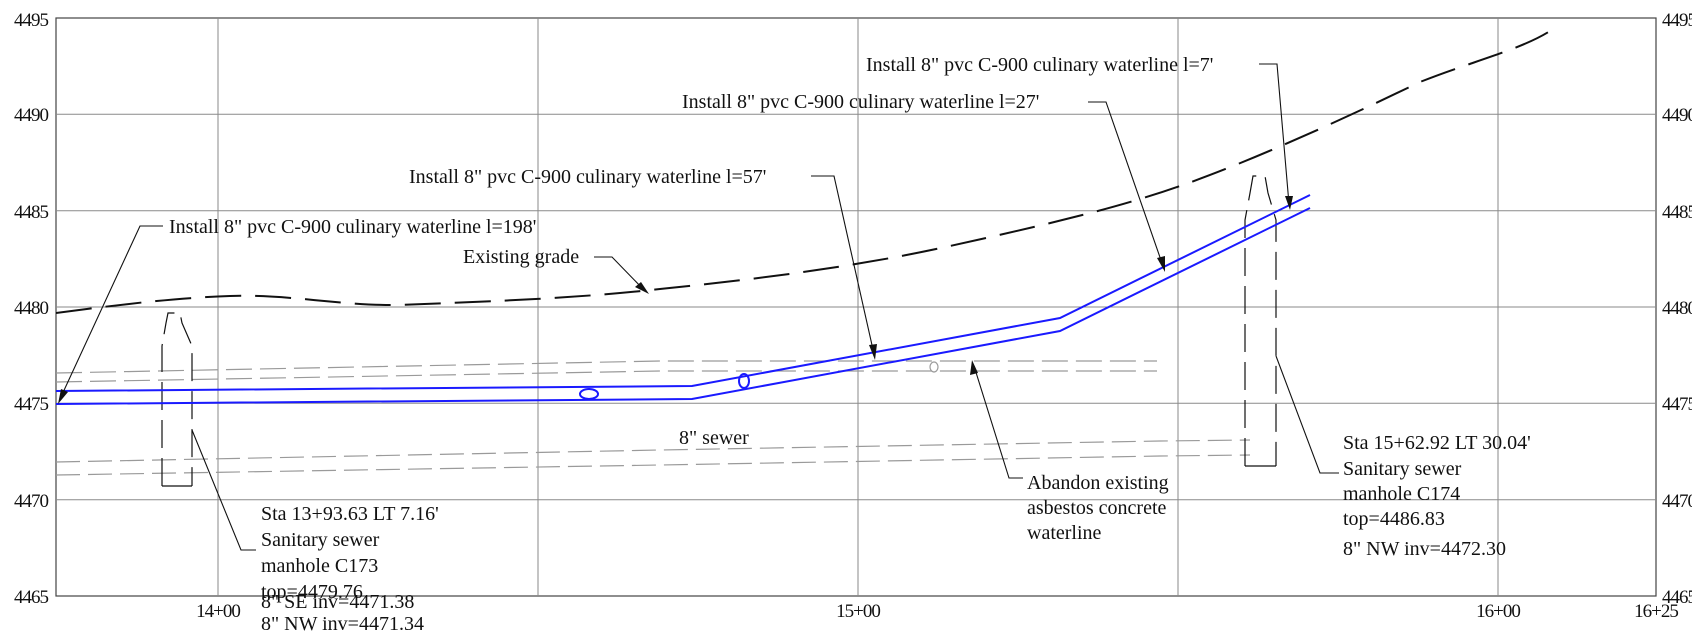  What do you see at coordinates (1677, 404) in the screenshot?
I see `elev-right-4475: 4475` at bounding box center [1677, 404].